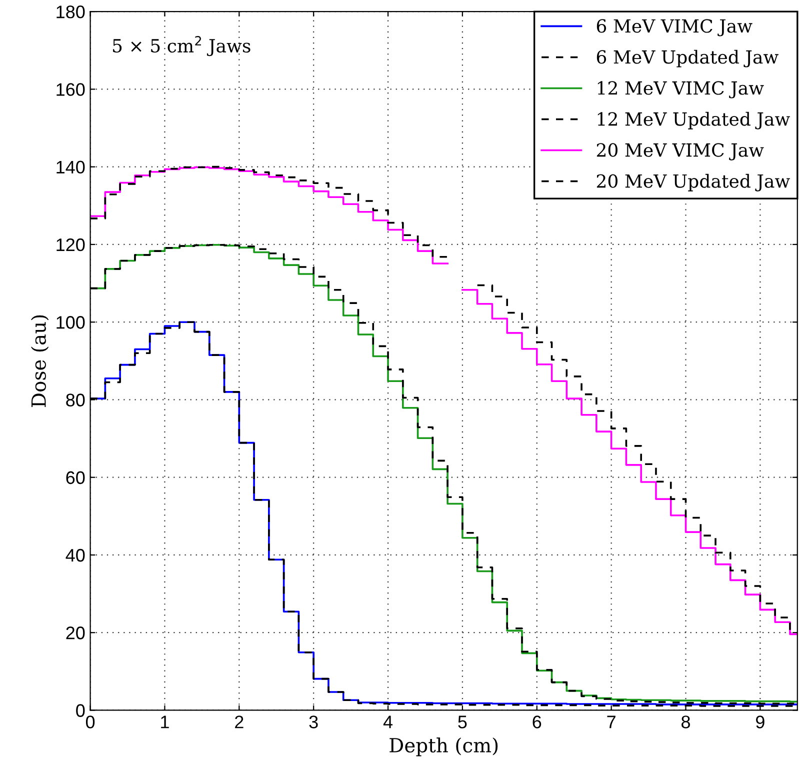  I want to click on y-tick-label: 0, so click(80, 710).